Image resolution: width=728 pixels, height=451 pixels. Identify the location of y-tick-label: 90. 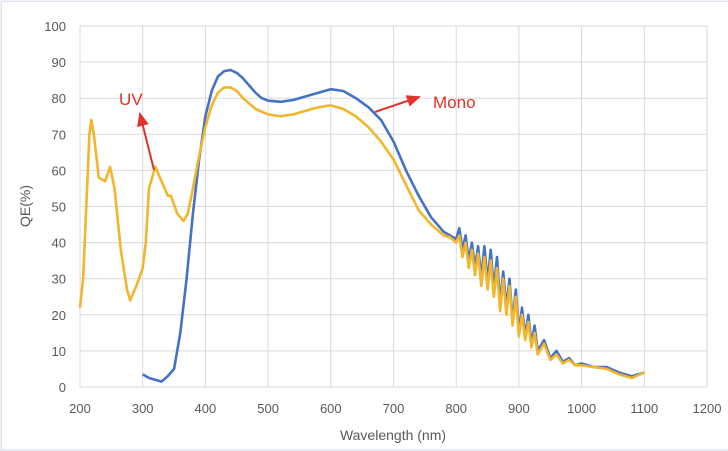
(59, 62).